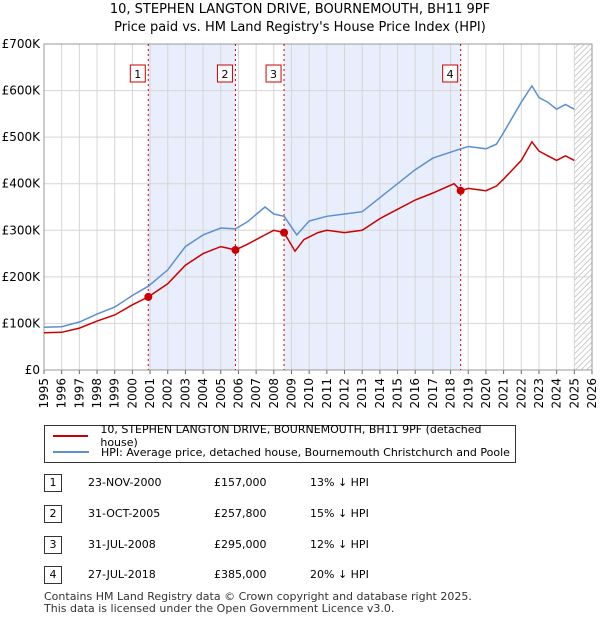 The width and height of the screenshot is (600, 620). Describe the element at coordinates (221, 393) in the screenshot. I see `x-tick-label: 2005` at that location.